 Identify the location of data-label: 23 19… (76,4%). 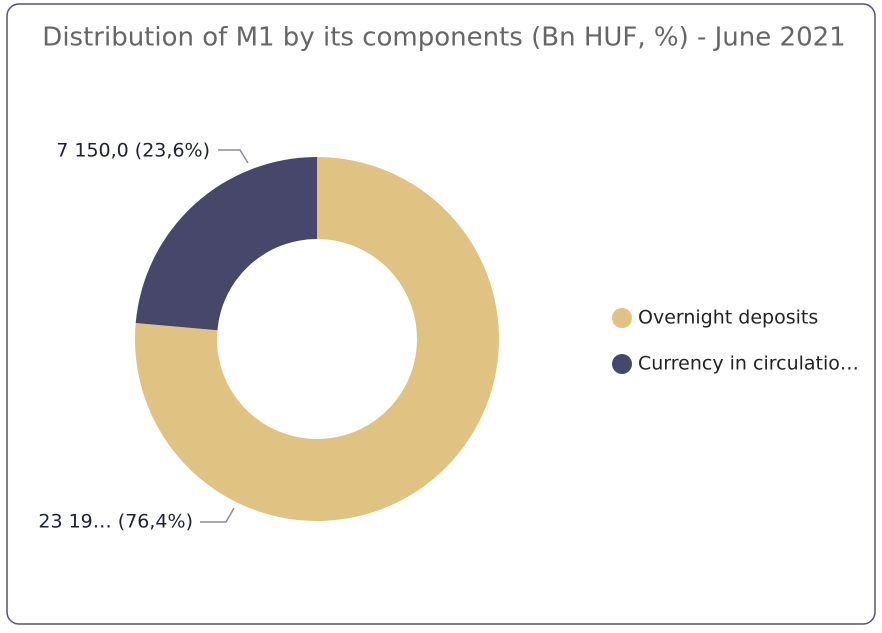
(115, 522).